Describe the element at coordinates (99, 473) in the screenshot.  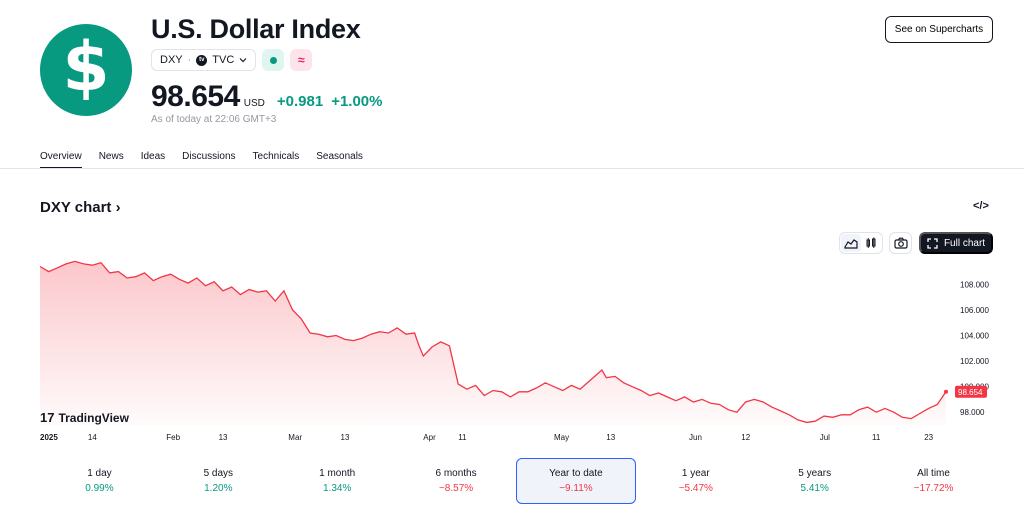
I see `period-label: 1 day` at that location.